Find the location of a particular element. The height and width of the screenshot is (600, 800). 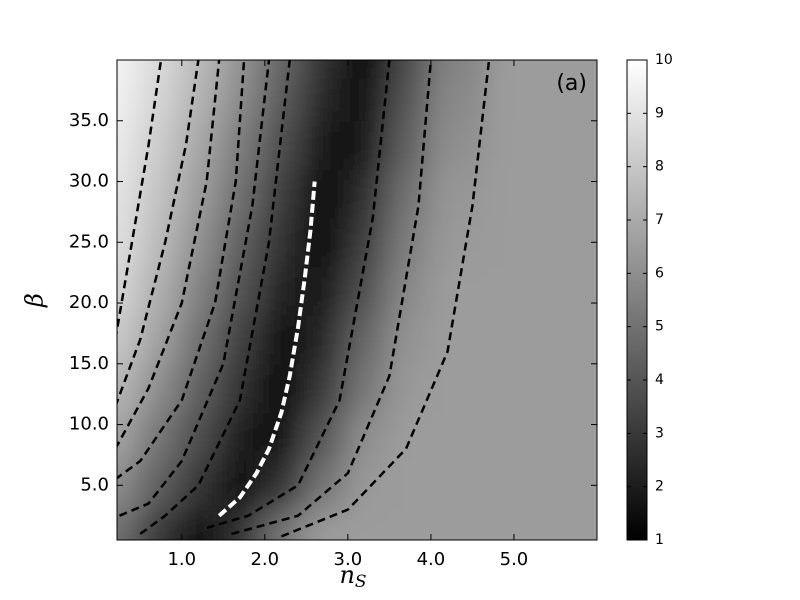

x-tick-label: 5.0 is located at coordinates (514, 559).